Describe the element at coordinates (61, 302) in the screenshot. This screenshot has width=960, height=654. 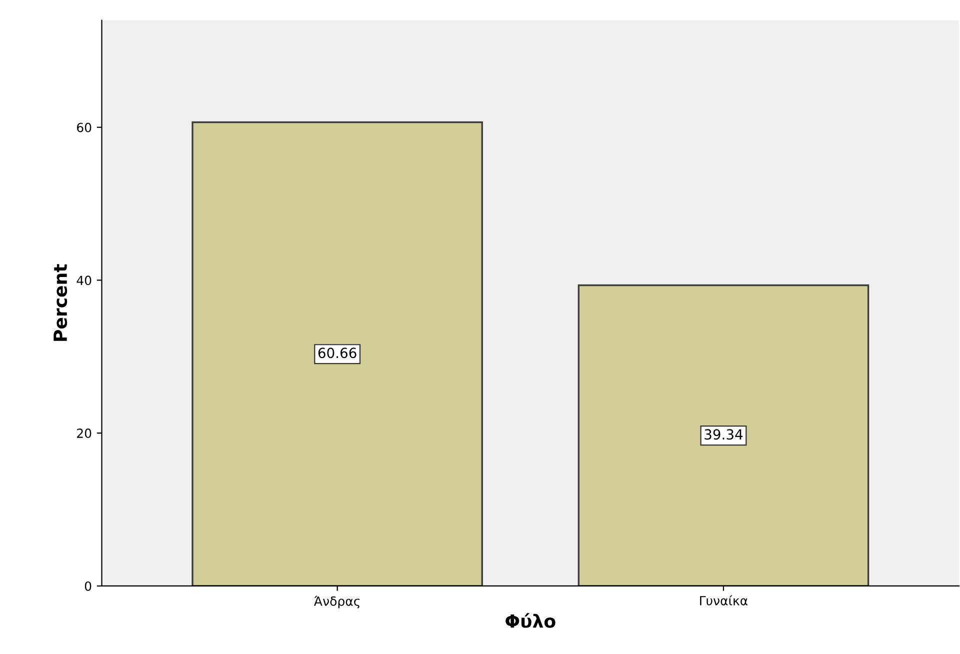
I see `y-axis-title: Percent` at that location.